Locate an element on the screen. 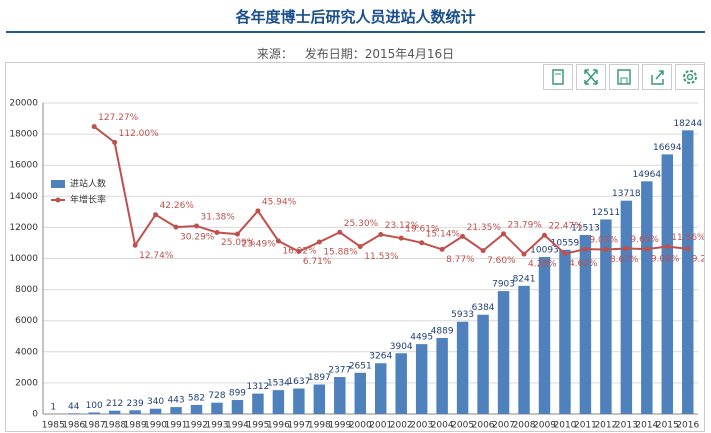  x-tick-label: 2004 is located at coordinates (442, 426).